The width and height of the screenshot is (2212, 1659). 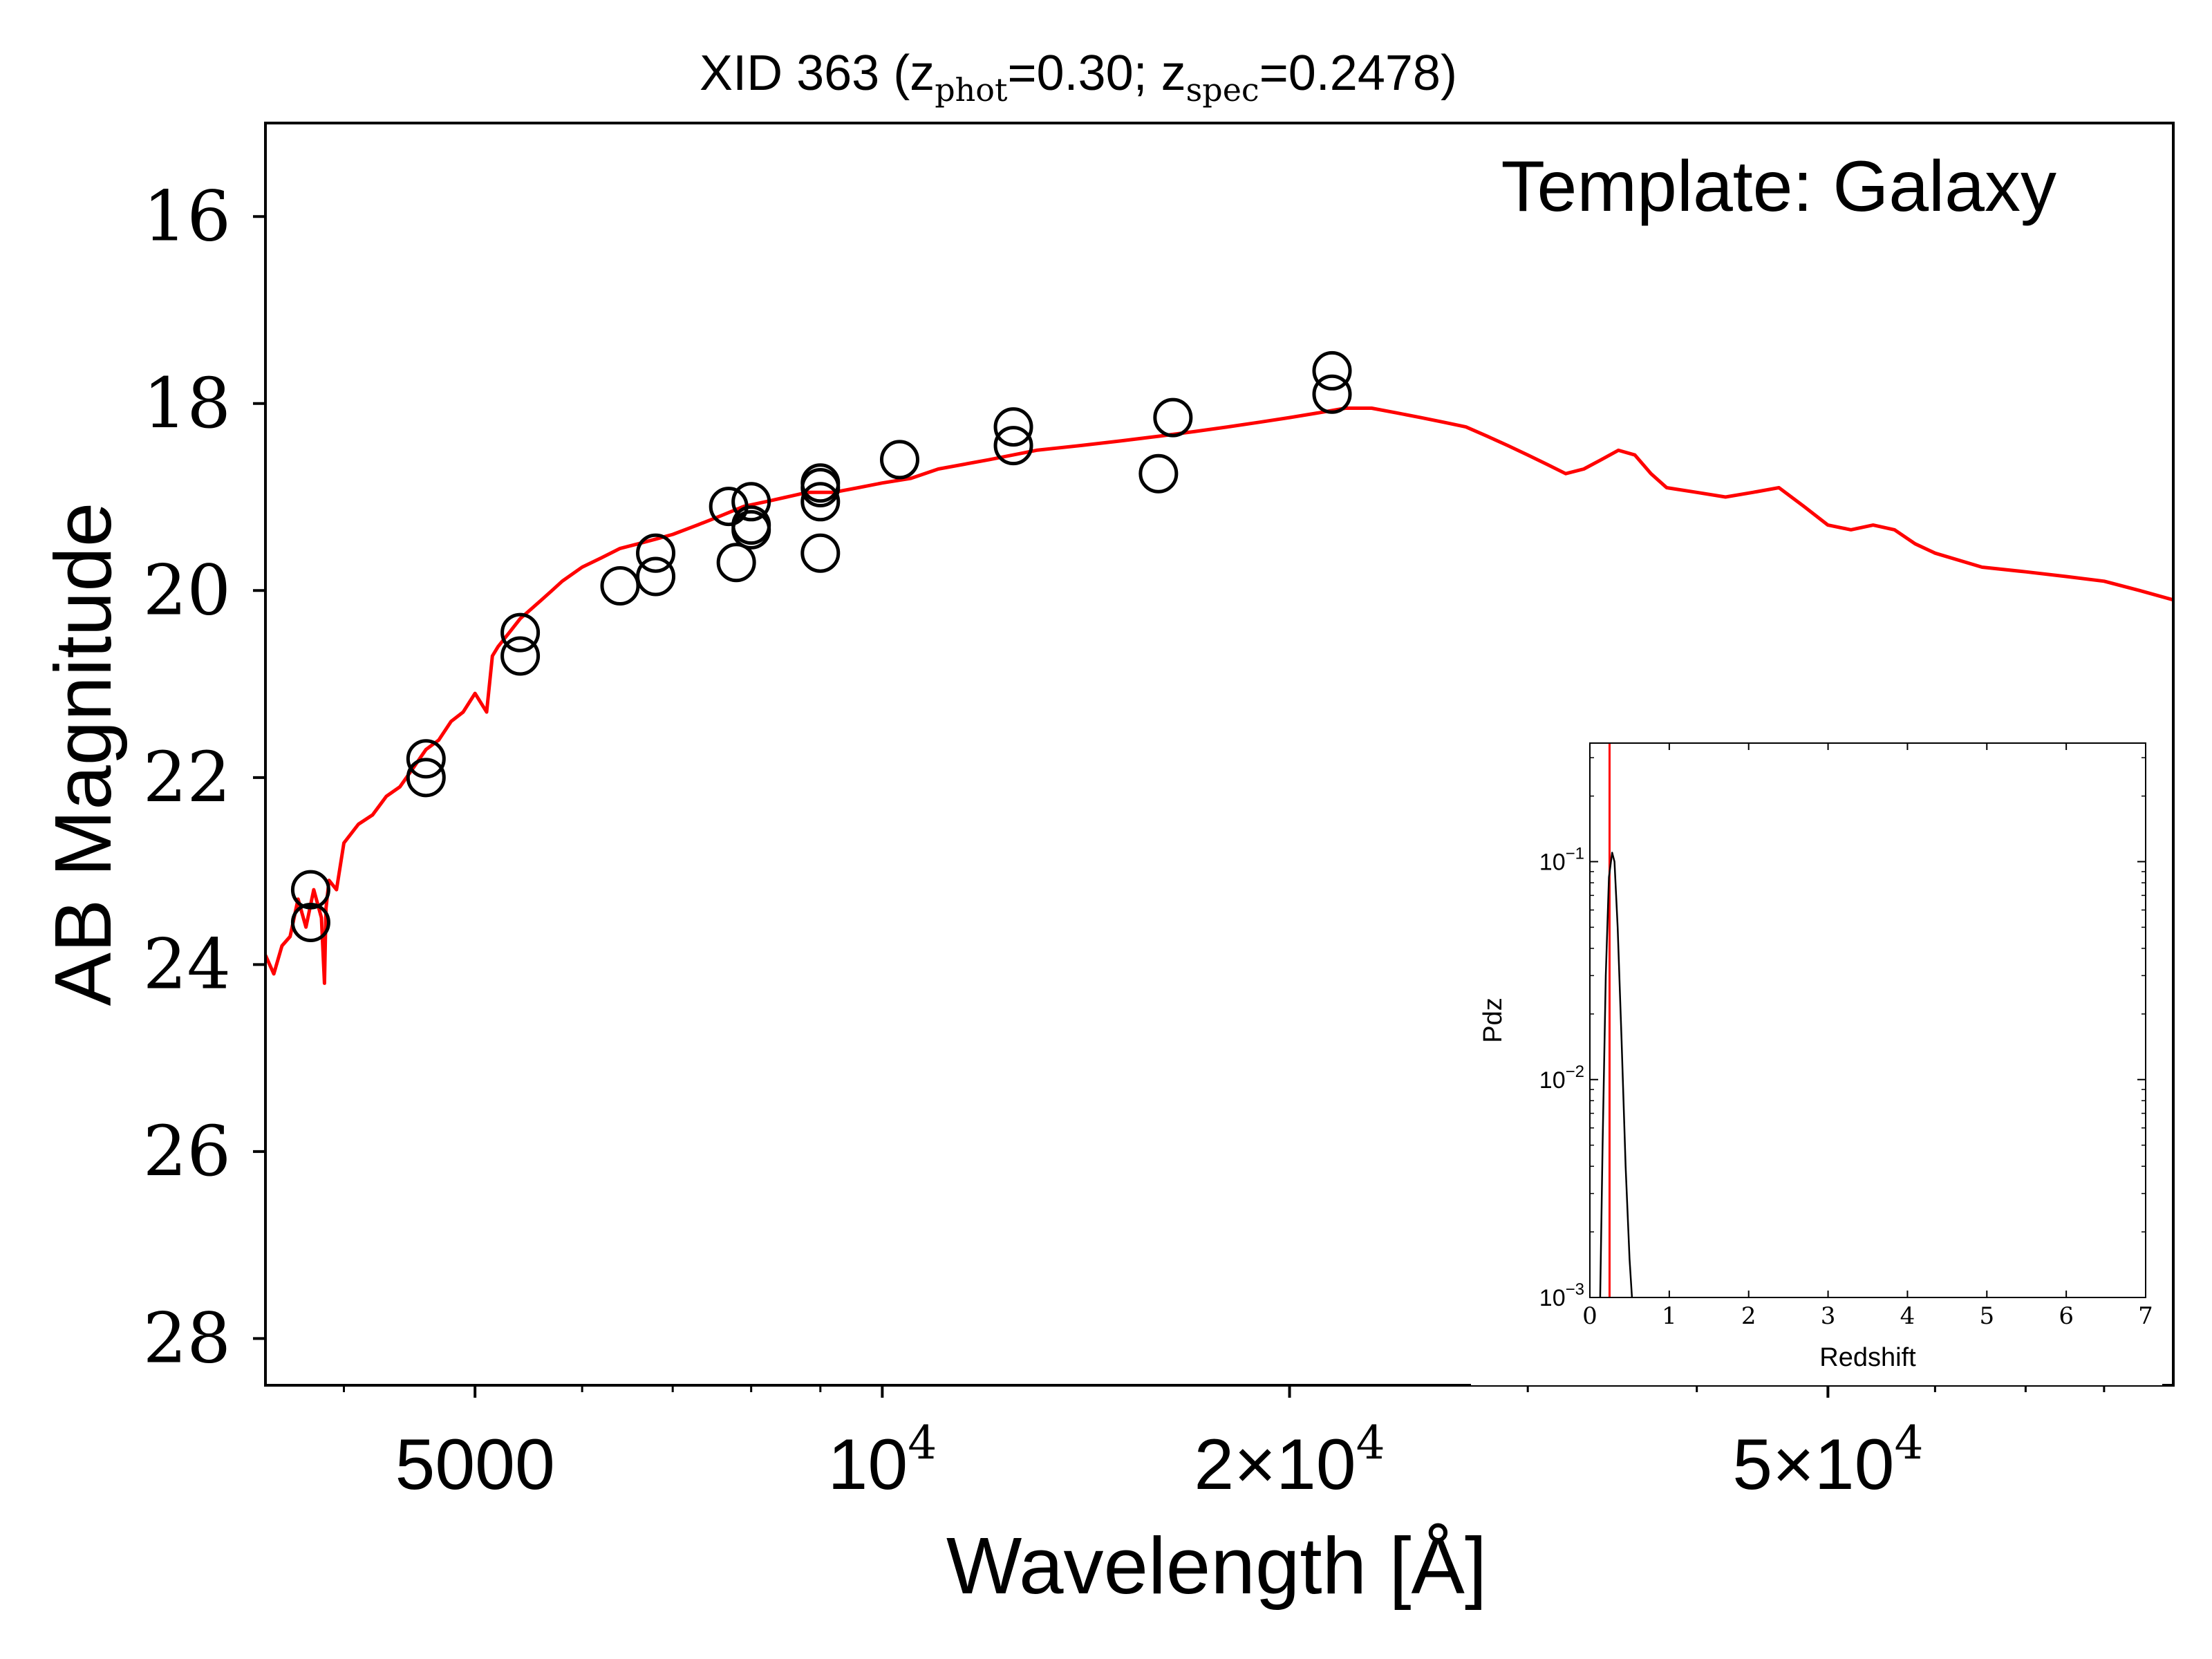 I want to click on inset-x-tick-label: 1, so click(x=1670, y=1316).